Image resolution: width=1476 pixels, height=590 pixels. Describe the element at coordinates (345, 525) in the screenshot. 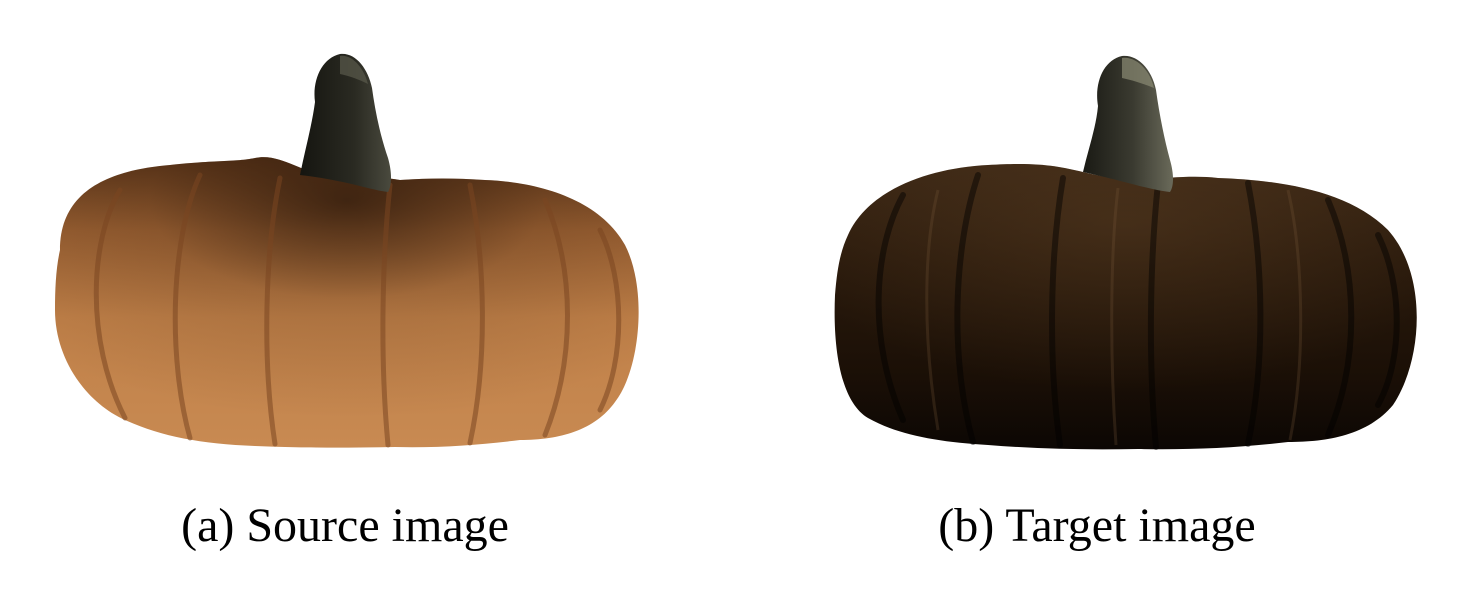

I see `source-image-caption: (a) Source image` at that location.